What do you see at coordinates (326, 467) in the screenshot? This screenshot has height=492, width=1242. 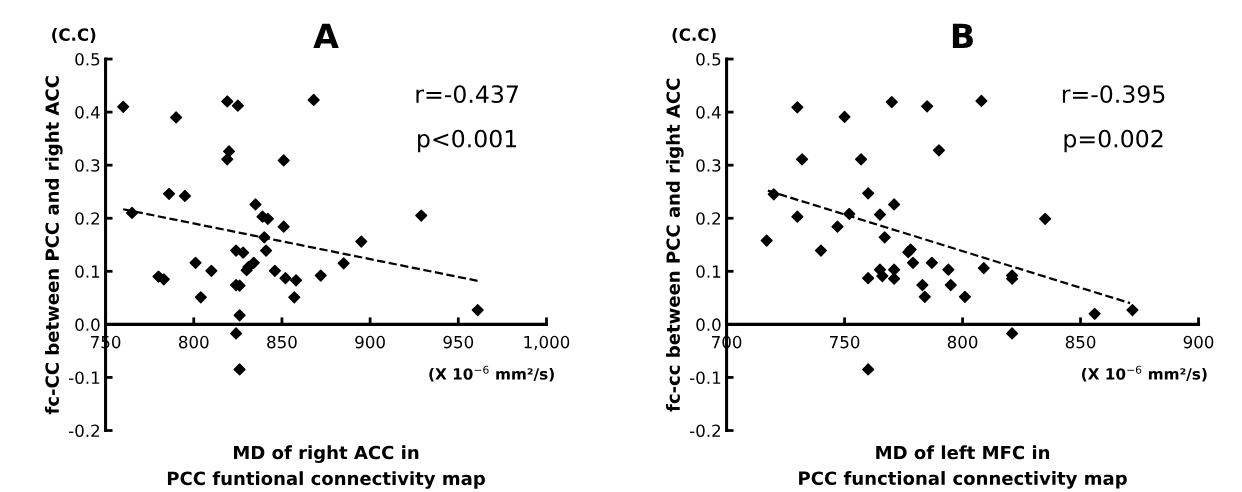 I see `x-axis-title: MD of right ACC in PCC funtional connectivity map` at bounding box center [326, 467].